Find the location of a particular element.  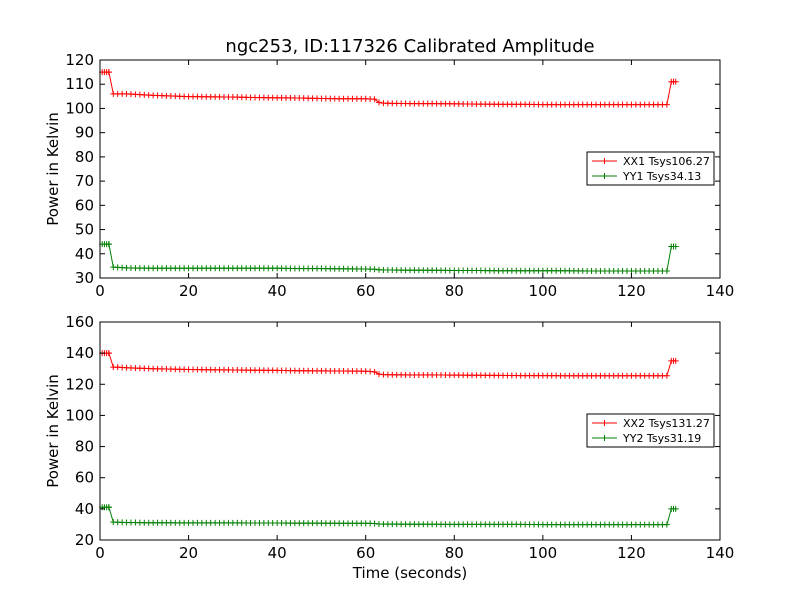

series-xx1 is located at coordinates (389, 88).